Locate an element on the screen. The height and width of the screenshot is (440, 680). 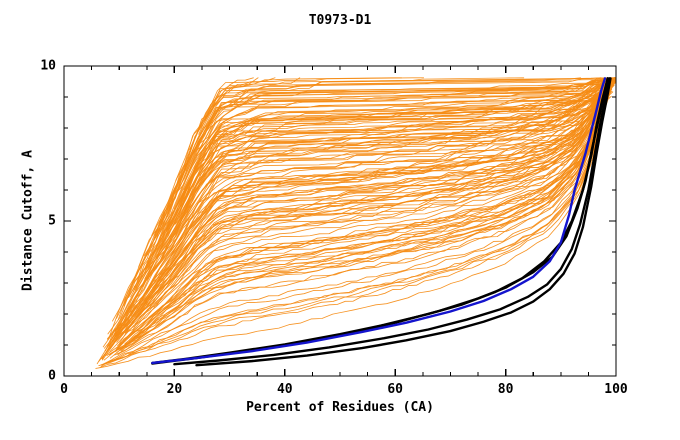
x-tick-label: 0 is located at coordinates (64, 389).